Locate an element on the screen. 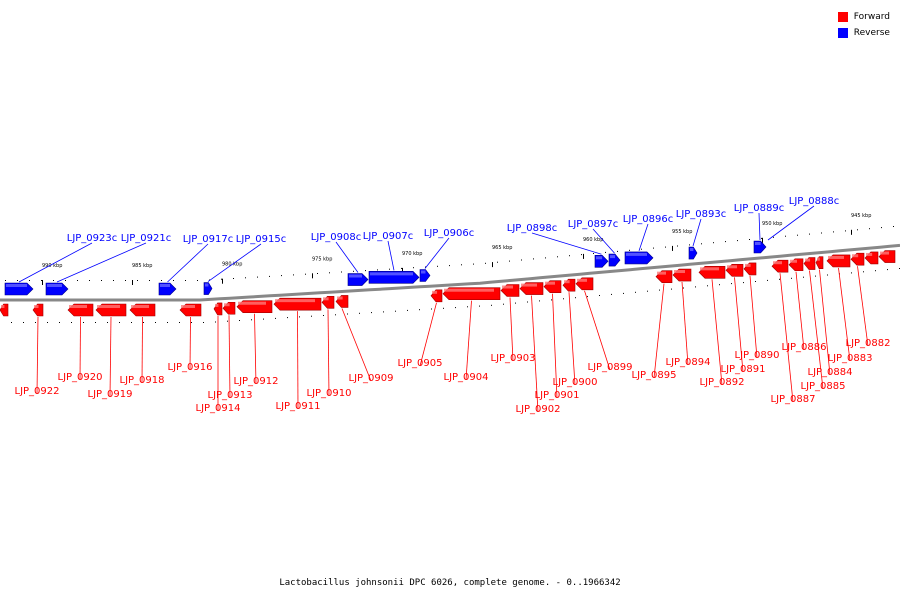 The height and width of the screenshot is (600, 900). gene-label: LJP_0917c is located at coordinates (208, 239).